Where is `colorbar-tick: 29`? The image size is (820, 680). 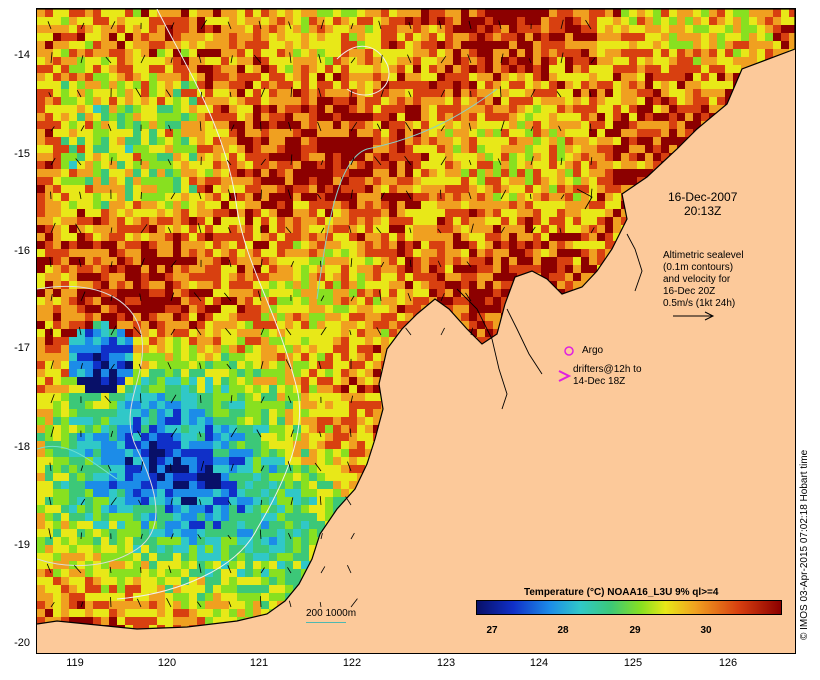
colorbar-tick: 29 is located at coordinates (635, 630).